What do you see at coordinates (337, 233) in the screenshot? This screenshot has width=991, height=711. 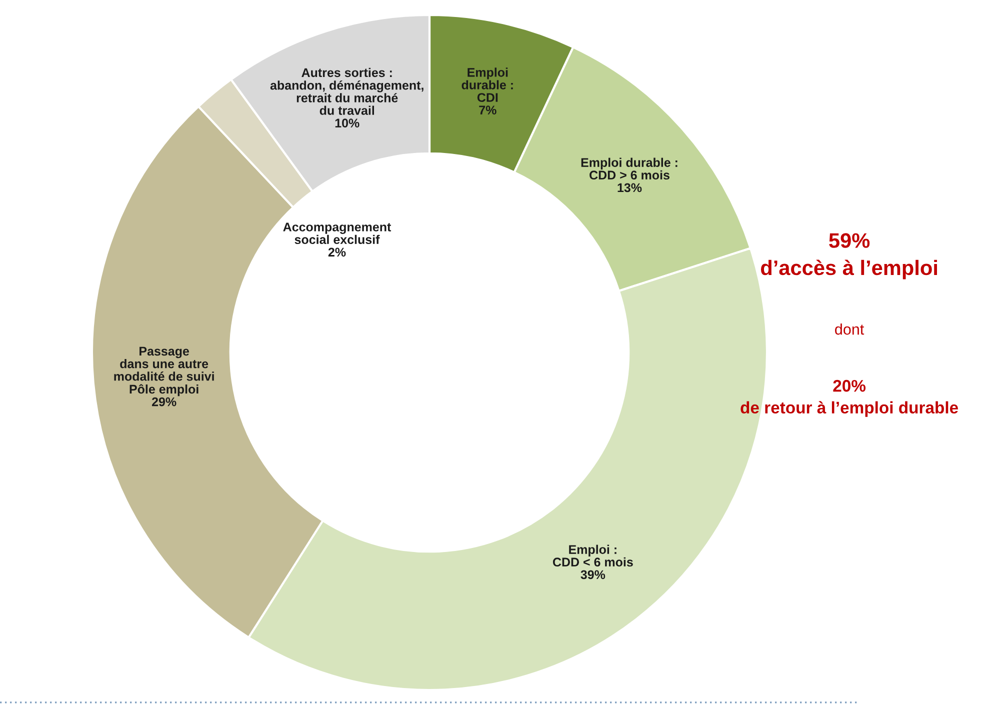 I see `slice-label: Accompagnement social exclusif` at bounding box center [337, 233].